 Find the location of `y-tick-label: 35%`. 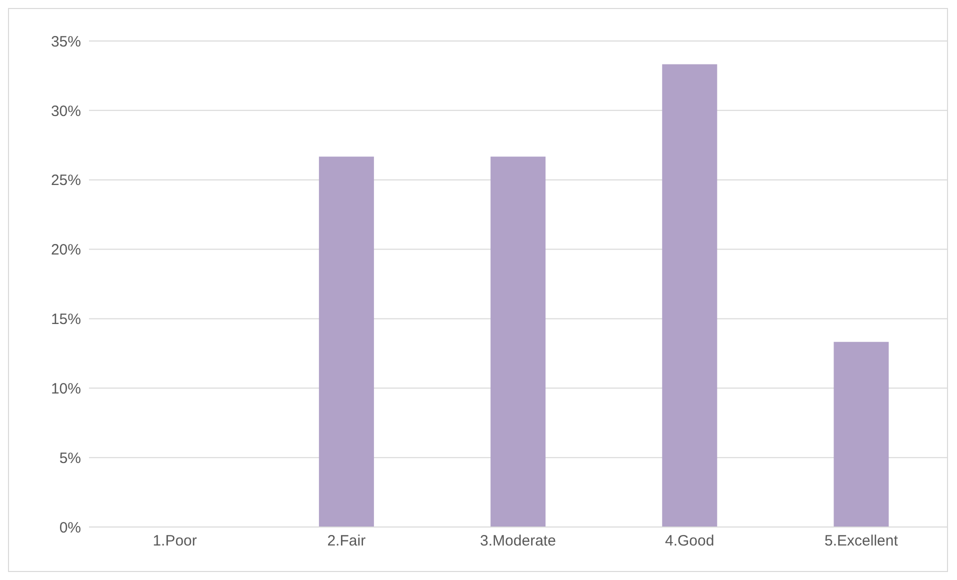

y-tick-label: 35% is located at coordinates (65, 41).